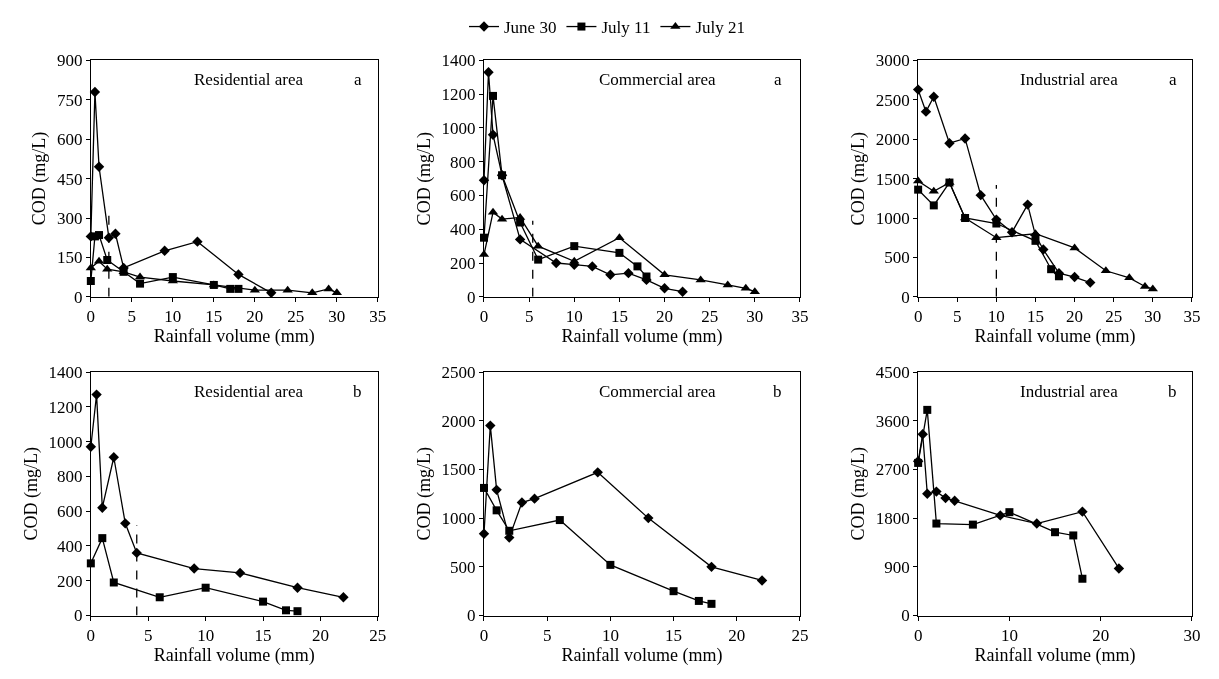 This screenshot has height=679, width=1219. What do you see at coordinates (69, 100) in the screenshot?
I see `y-tick-label: 750` at bounding box center [69, 100].